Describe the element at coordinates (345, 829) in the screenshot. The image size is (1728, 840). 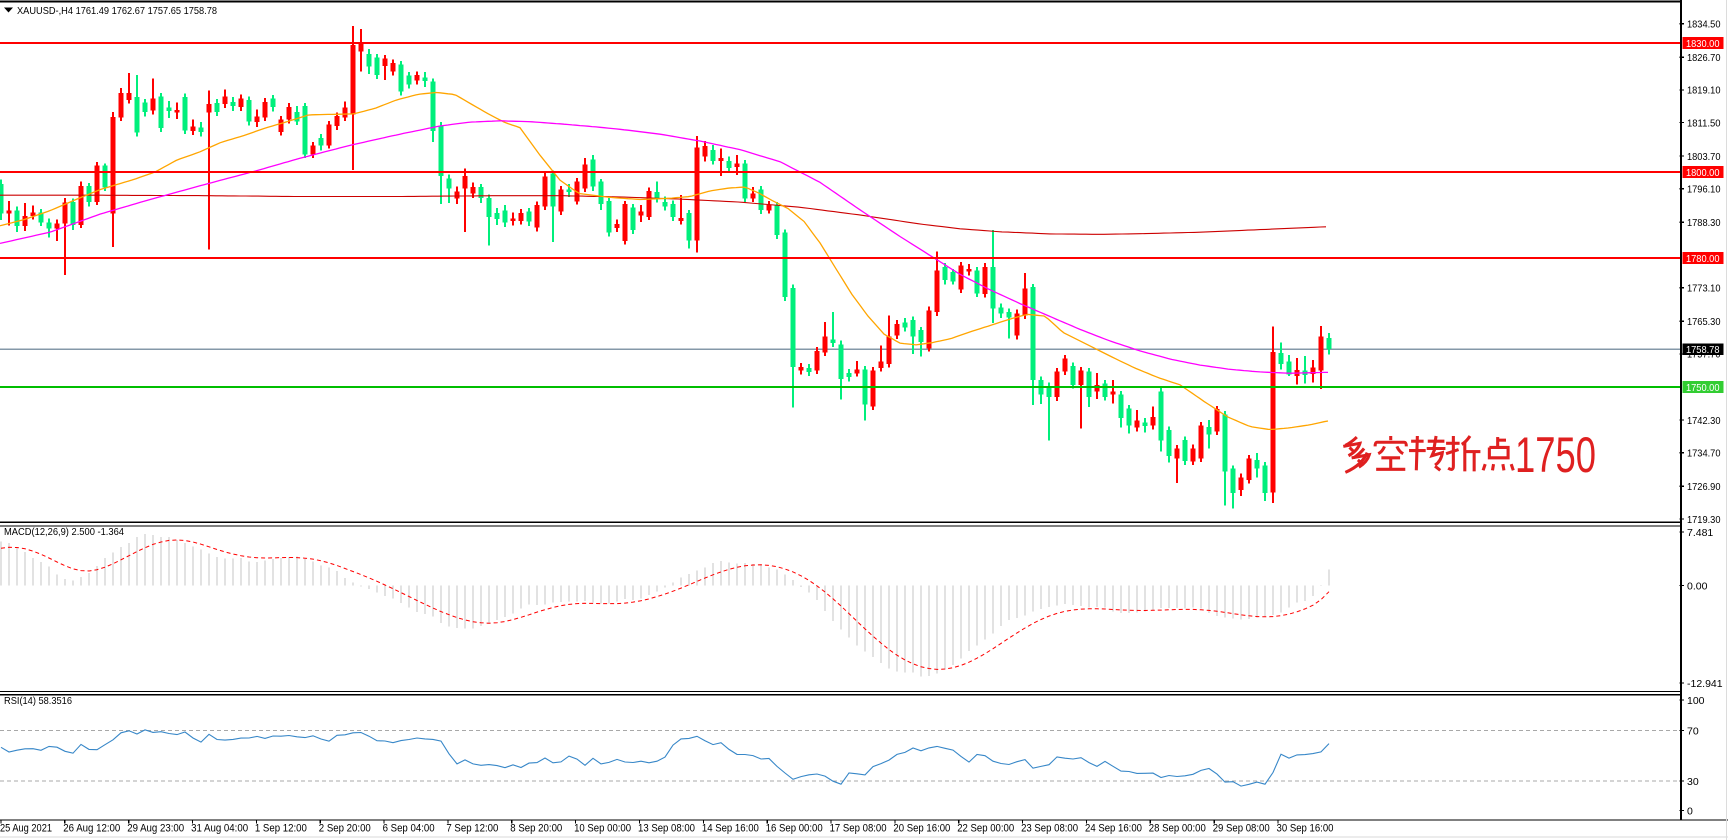
I see `svg-text: 2 Sep 20:00` at that location.